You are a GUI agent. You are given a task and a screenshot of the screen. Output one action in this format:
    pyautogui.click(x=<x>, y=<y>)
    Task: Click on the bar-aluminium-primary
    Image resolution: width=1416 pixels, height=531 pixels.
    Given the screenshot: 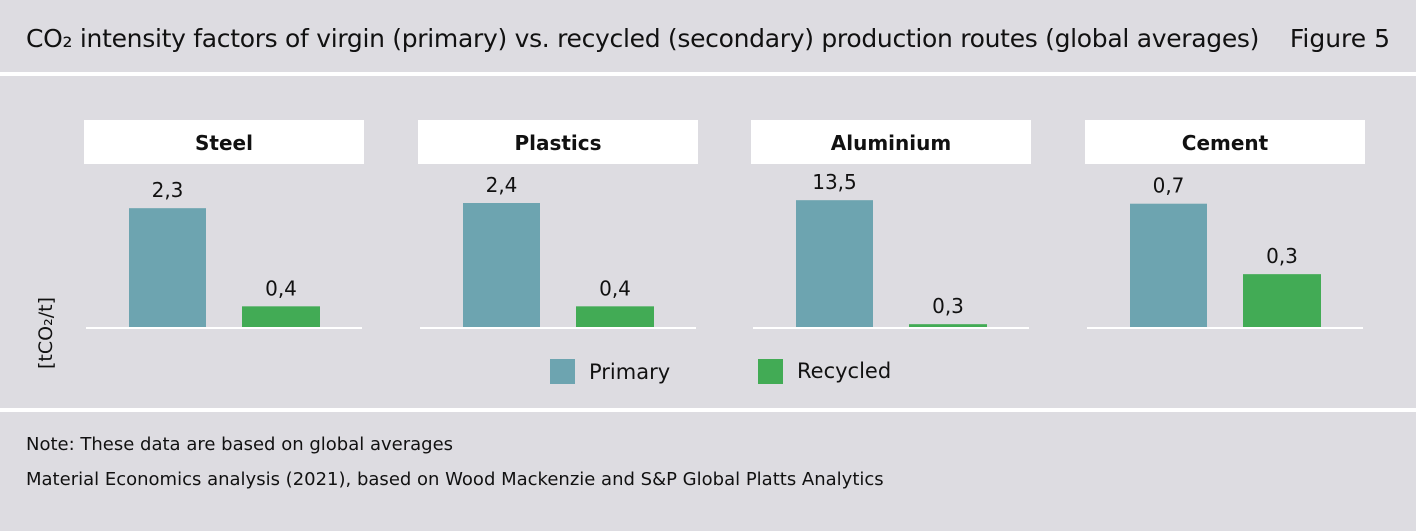 What is the action you would take?
    pyautogui.click(x=834, y=263)
    